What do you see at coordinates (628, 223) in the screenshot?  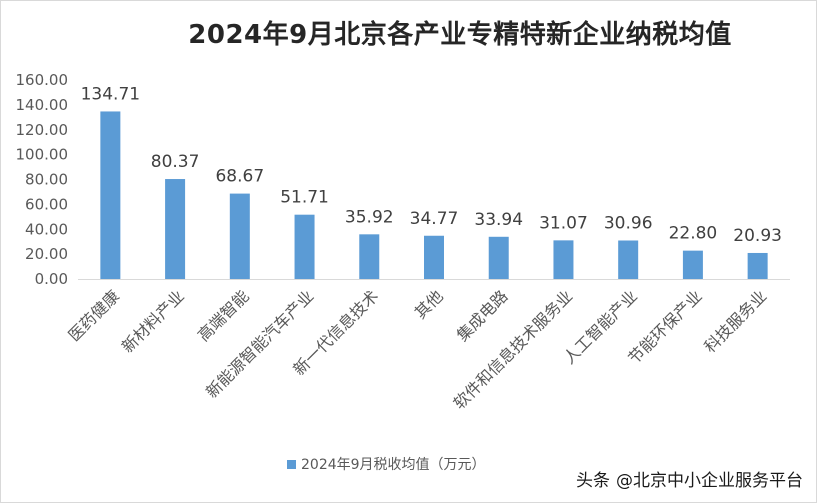 I see `data-label: 30.96` at bounding box center [628, 223].